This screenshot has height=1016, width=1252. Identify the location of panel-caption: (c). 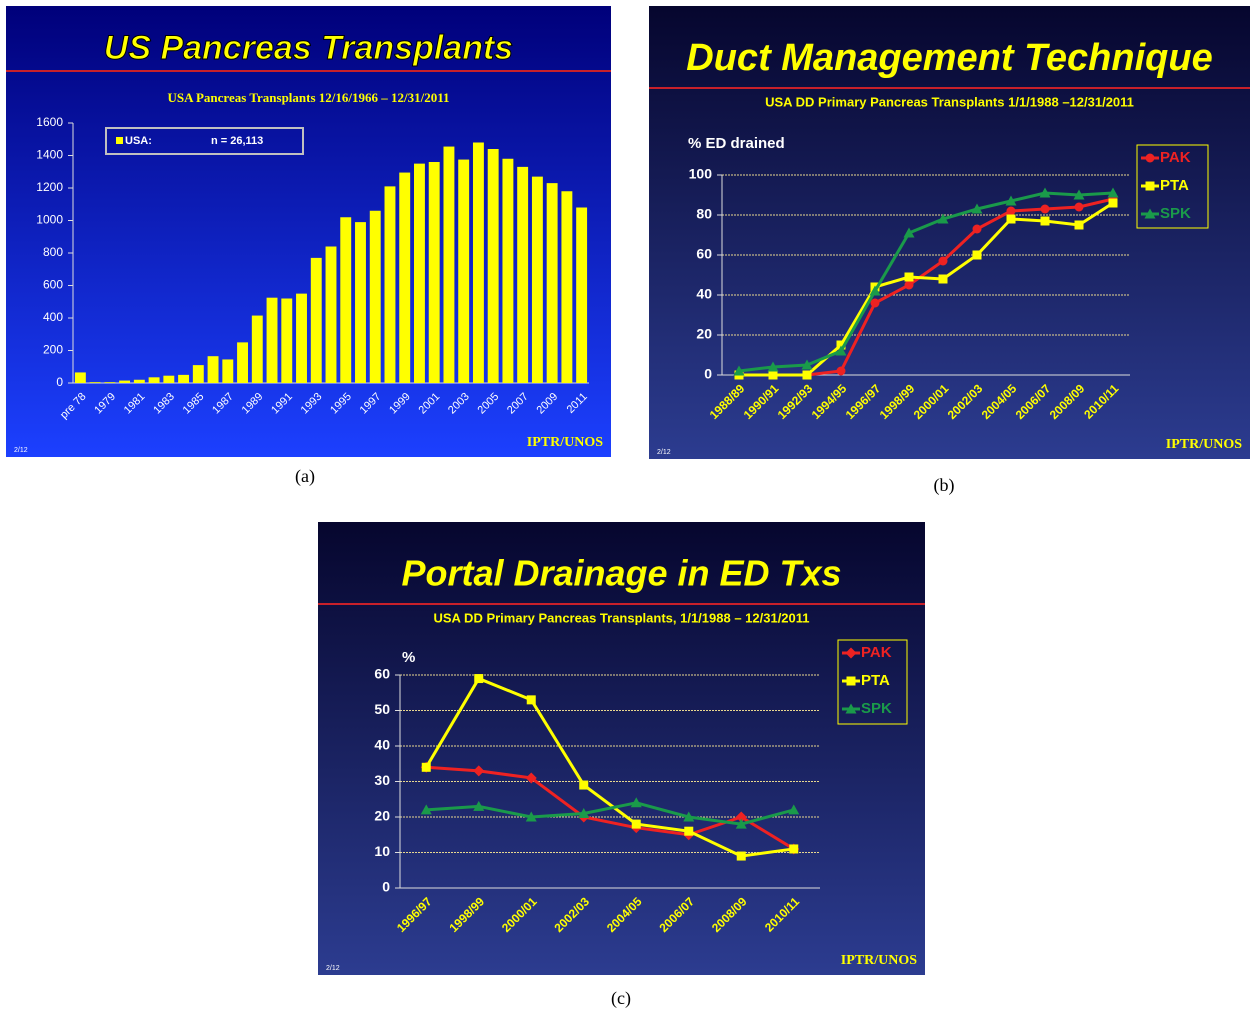
(621, 998).